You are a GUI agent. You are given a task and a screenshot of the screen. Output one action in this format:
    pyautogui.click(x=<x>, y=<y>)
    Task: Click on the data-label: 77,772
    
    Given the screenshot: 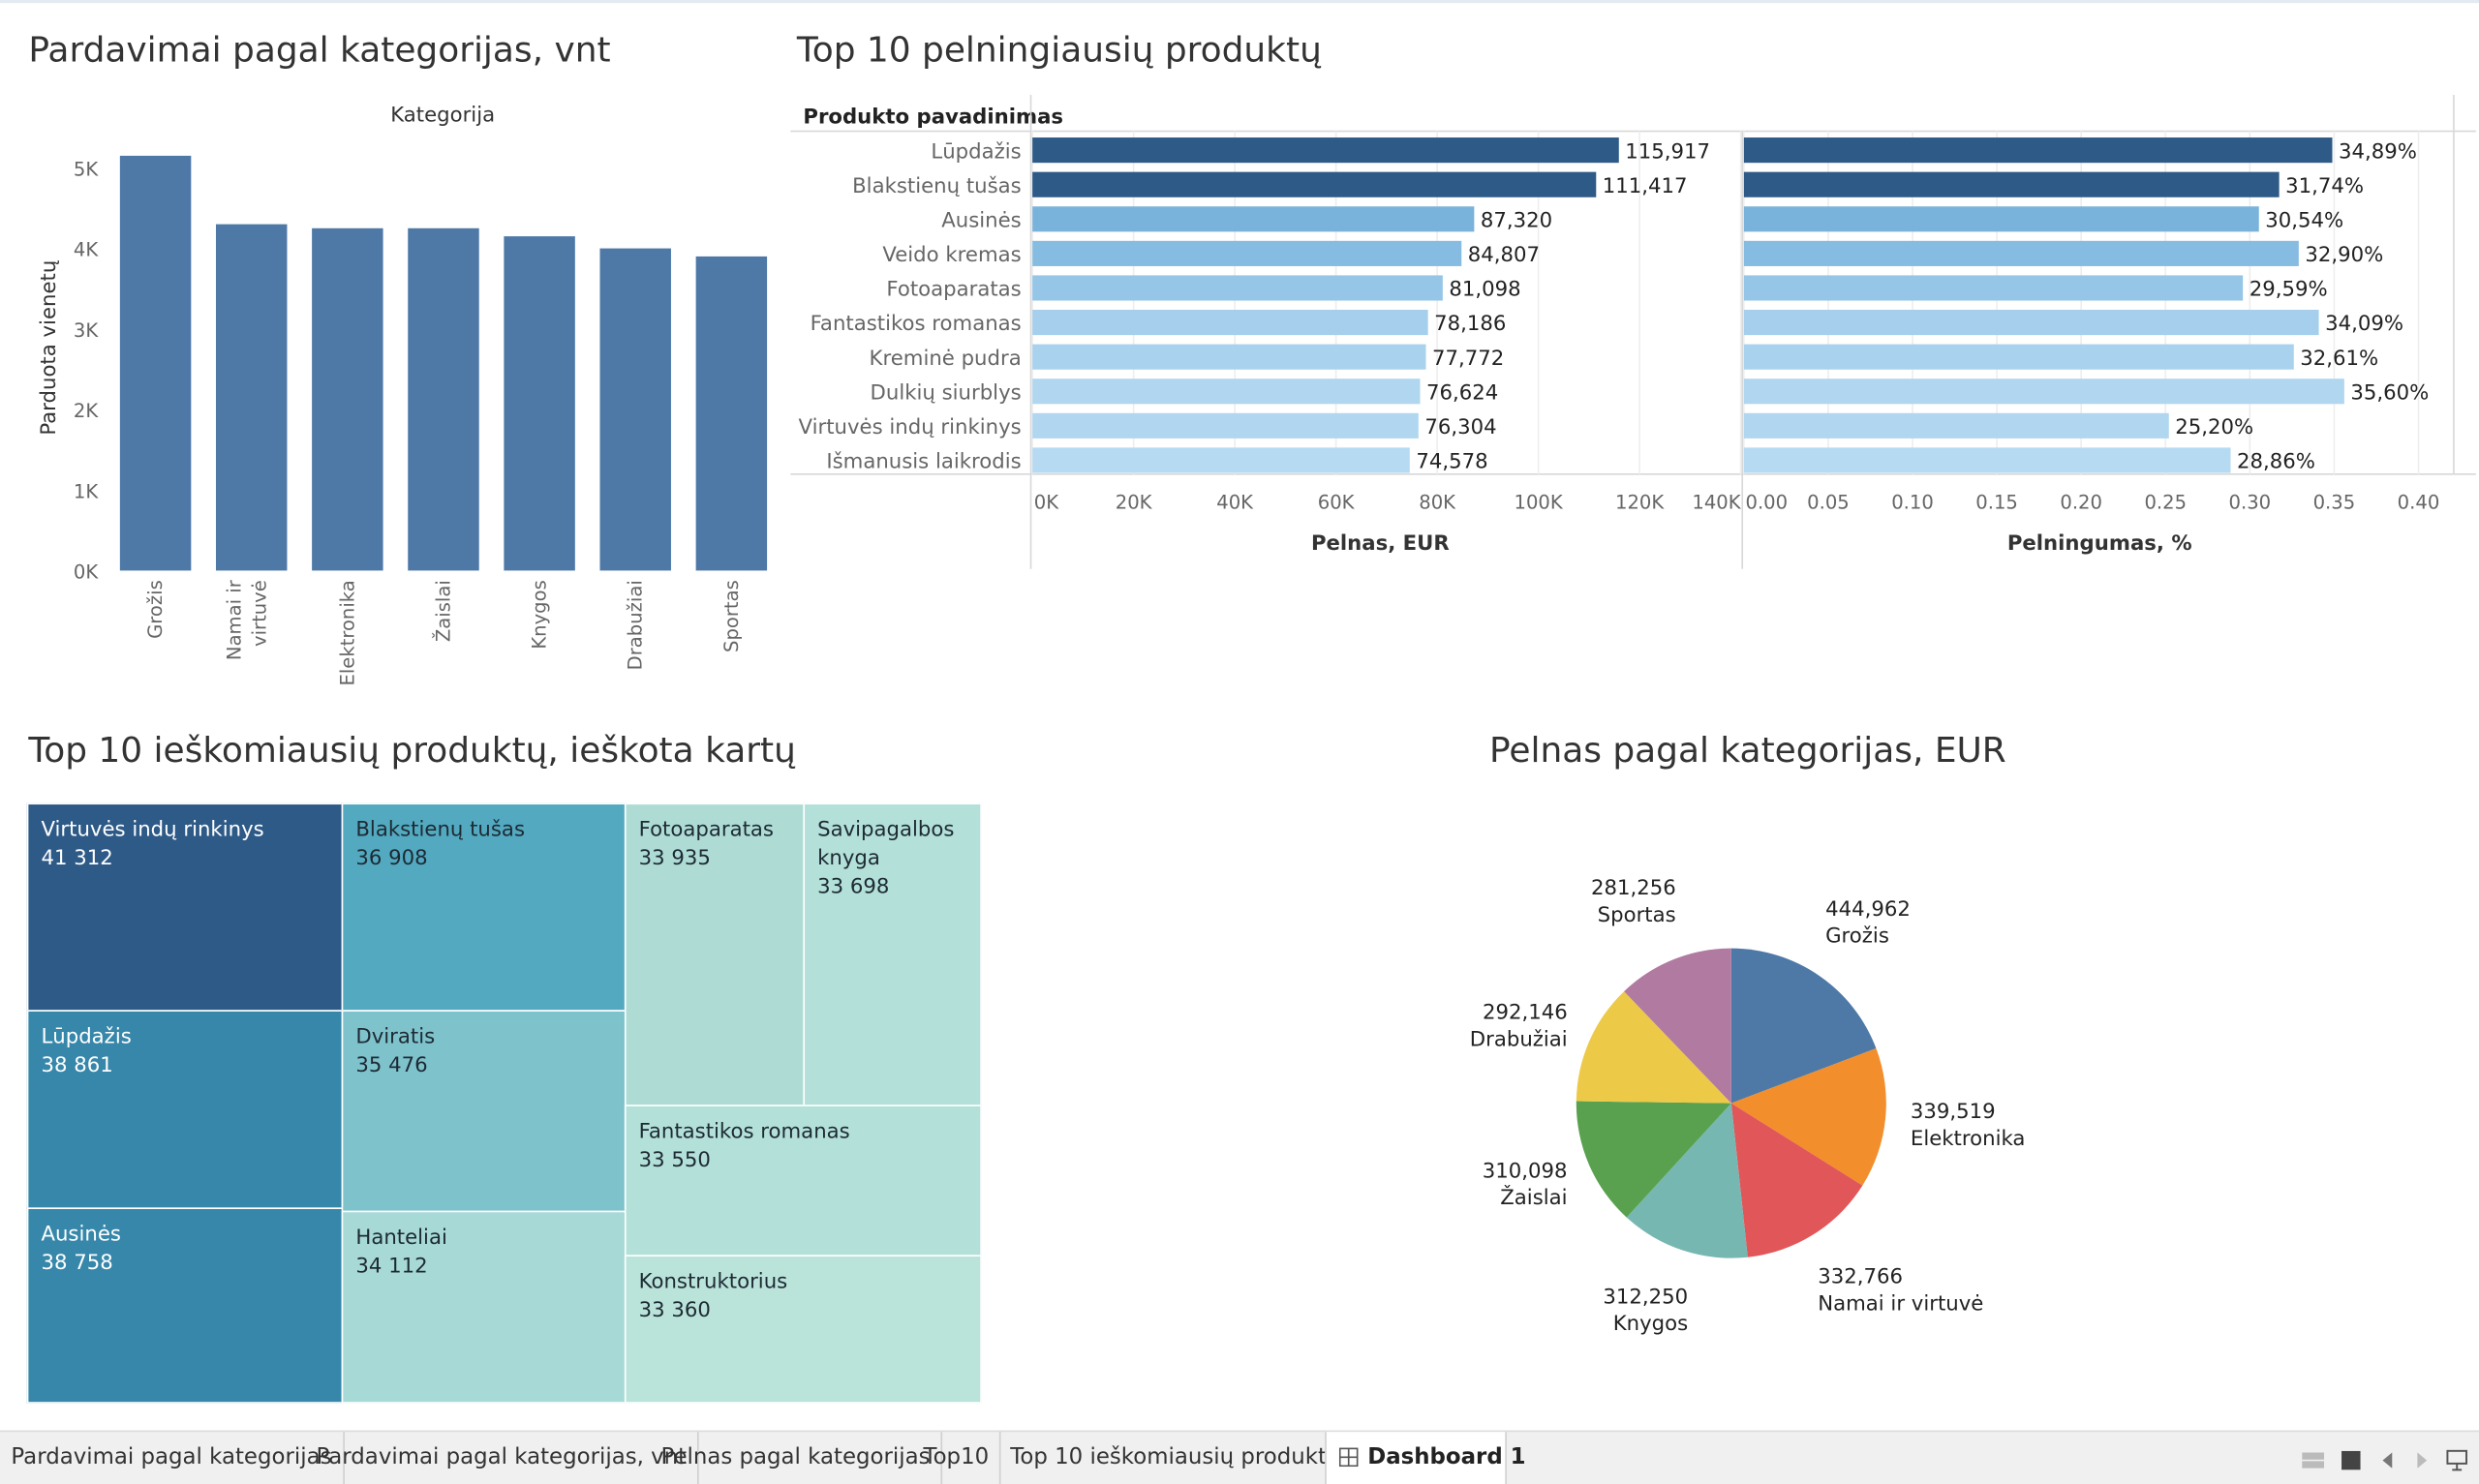 What is the action you would take?
    pyautogui.click(x=1468, y=359)
    